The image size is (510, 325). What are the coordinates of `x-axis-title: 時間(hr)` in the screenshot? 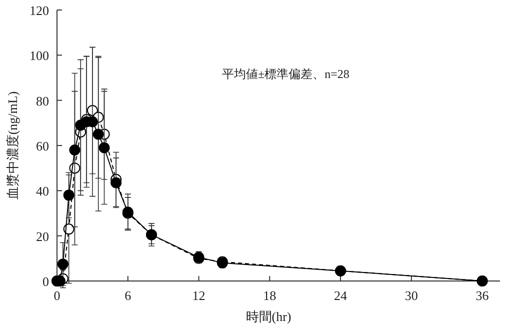 It's located at (269, 316).